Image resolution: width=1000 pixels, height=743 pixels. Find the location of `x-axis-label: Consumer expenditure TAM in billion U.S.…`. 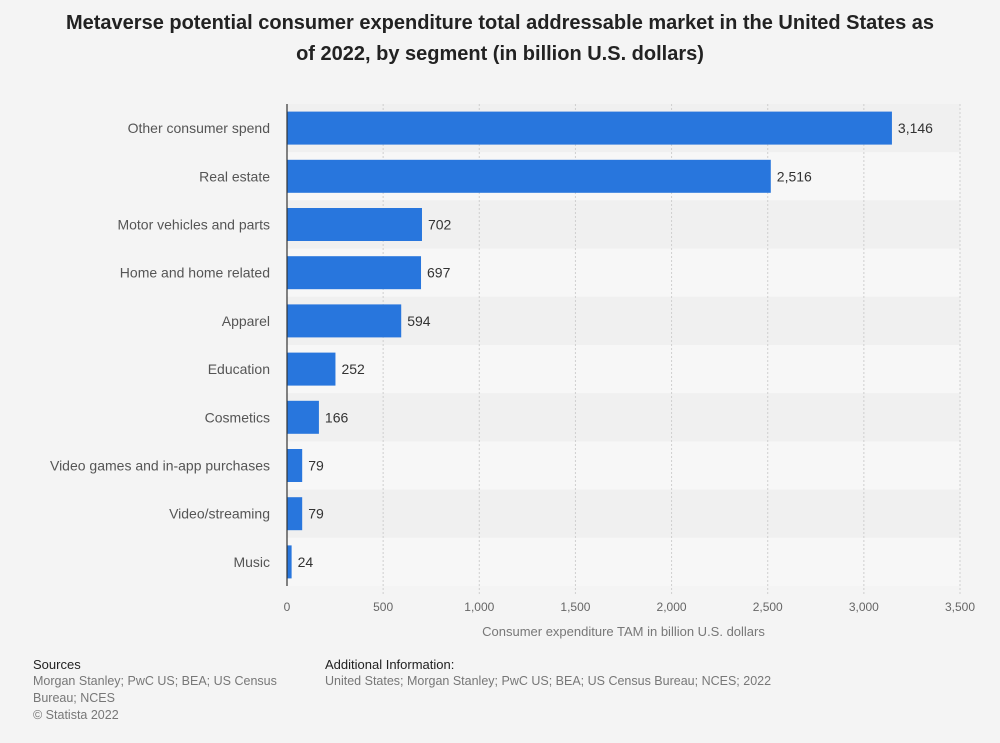

x-axis-label: Consumer expenditure TAM in billion U.S.… is located at coordinates (623, 631).